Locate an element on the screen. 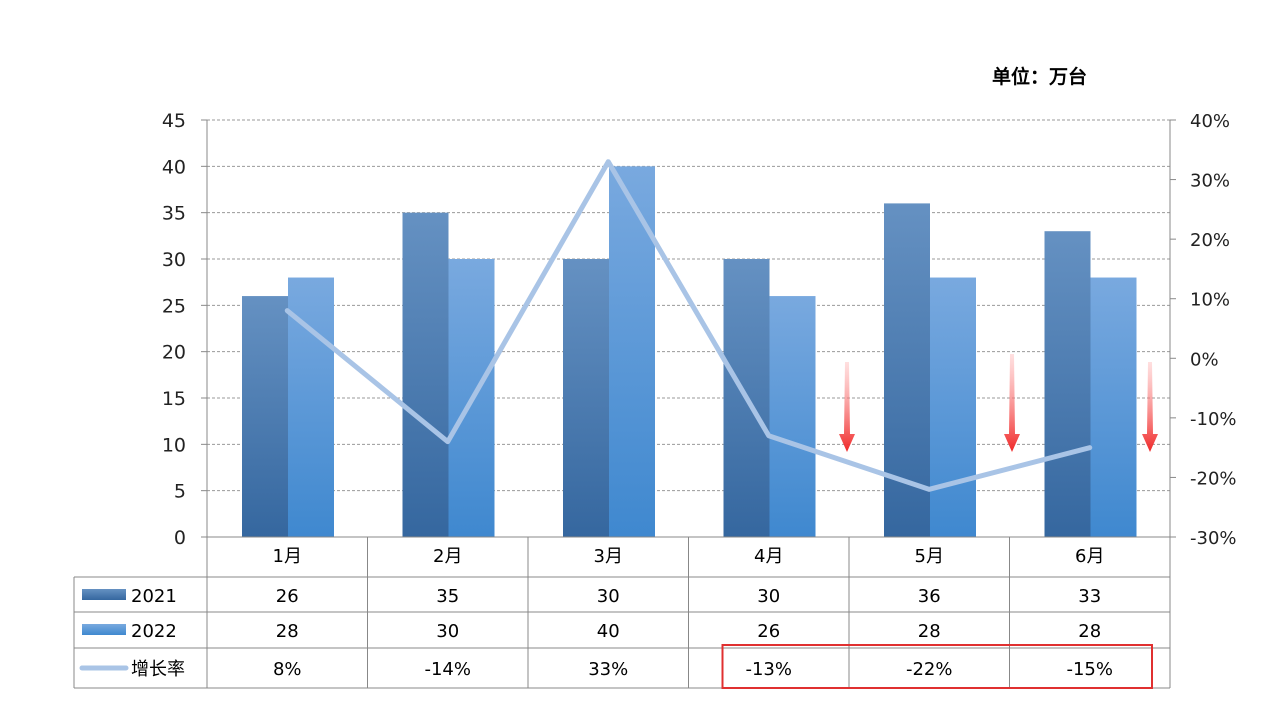 This screenshot has width=1282, height=706. left-axis-tick: 15 is located at coordinates (174, 399).